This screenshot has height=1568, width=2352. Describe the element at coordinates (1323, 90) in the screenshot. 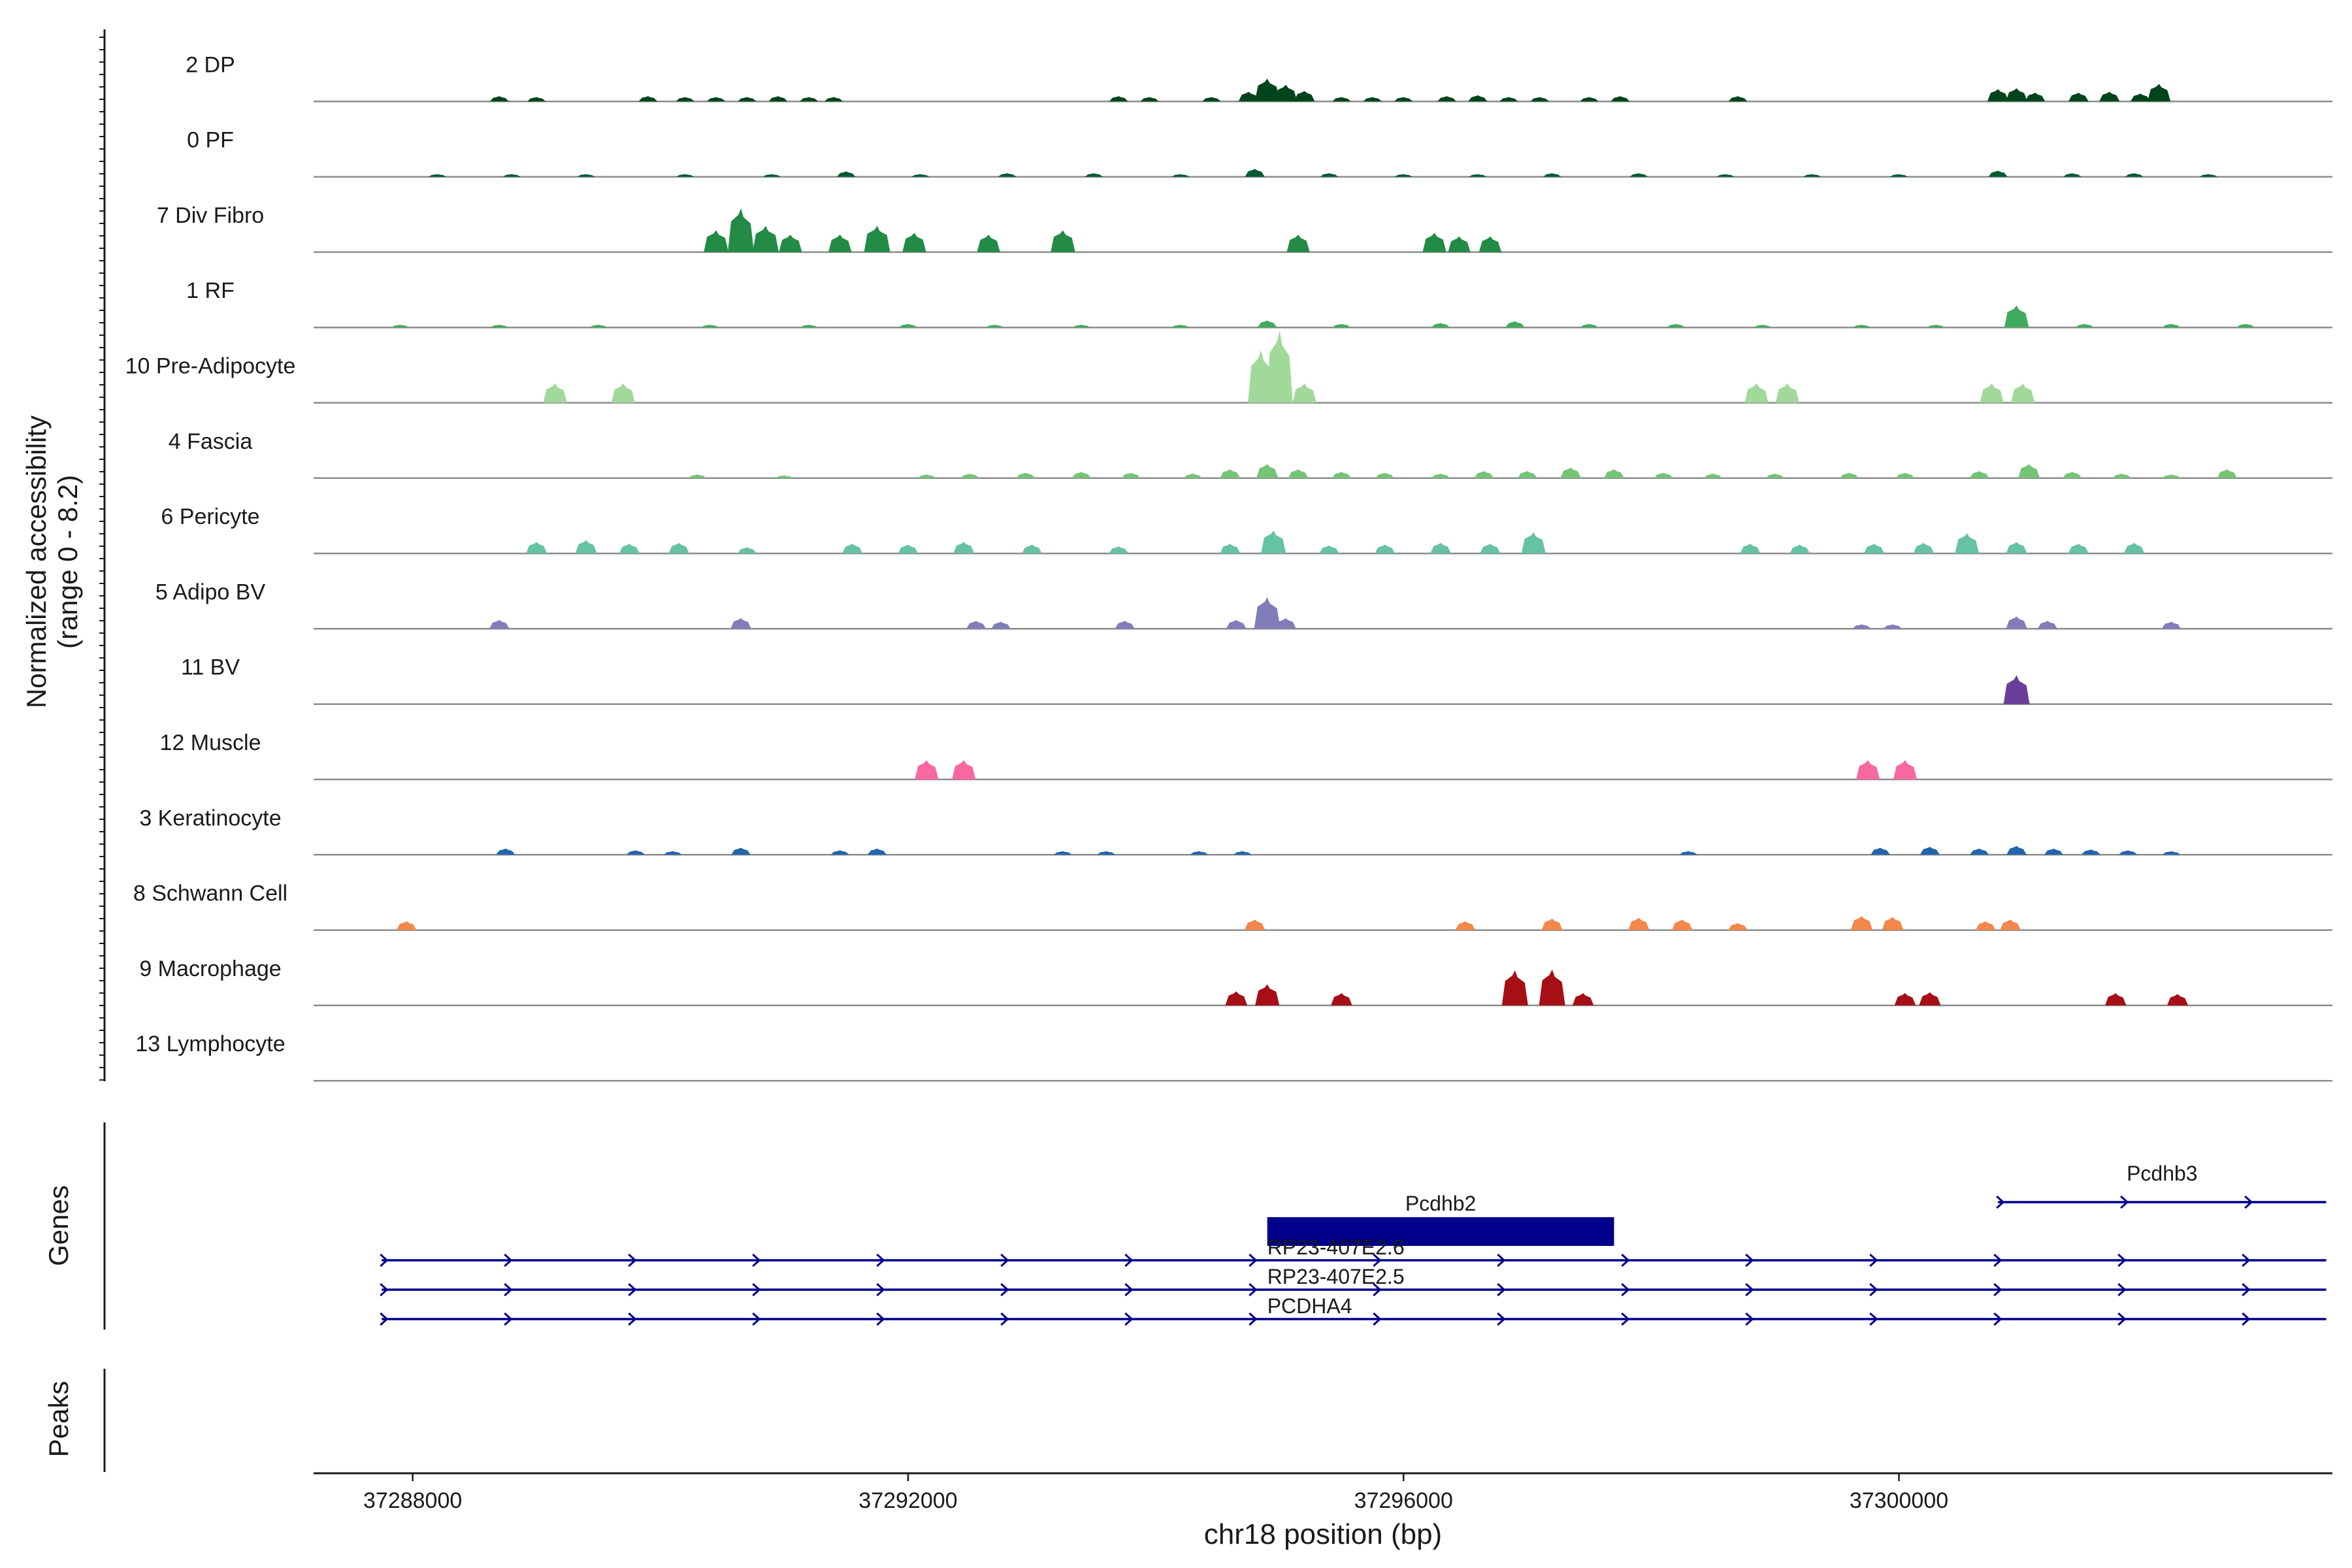

I see `track-2-dp` at that location.